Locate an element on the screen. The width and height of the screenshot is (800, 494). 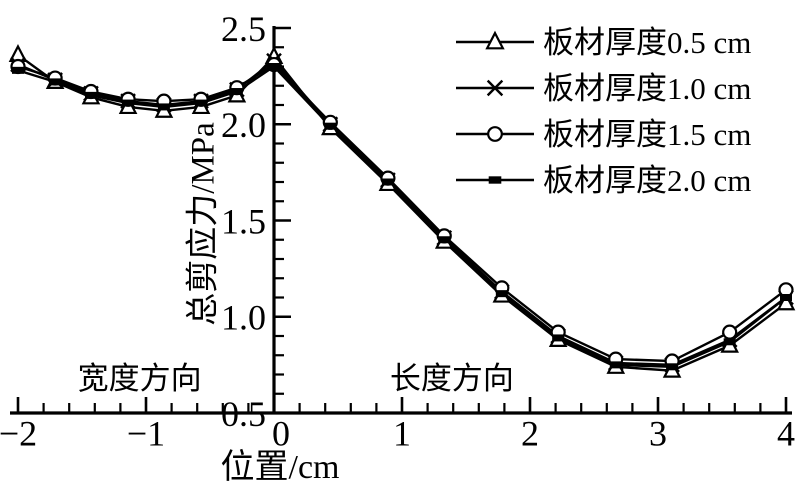
x-axis-title: 位置/cm is located at coordinates (280, 467).